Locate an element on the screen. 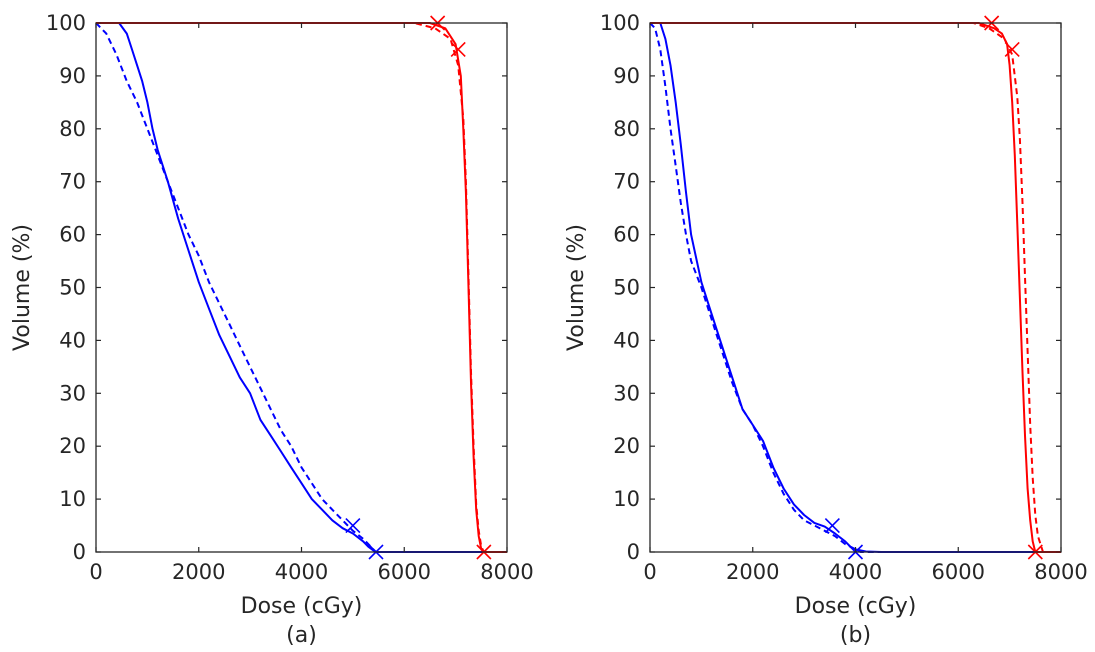  panel-label: (b) is located at coordinates (855, 635).